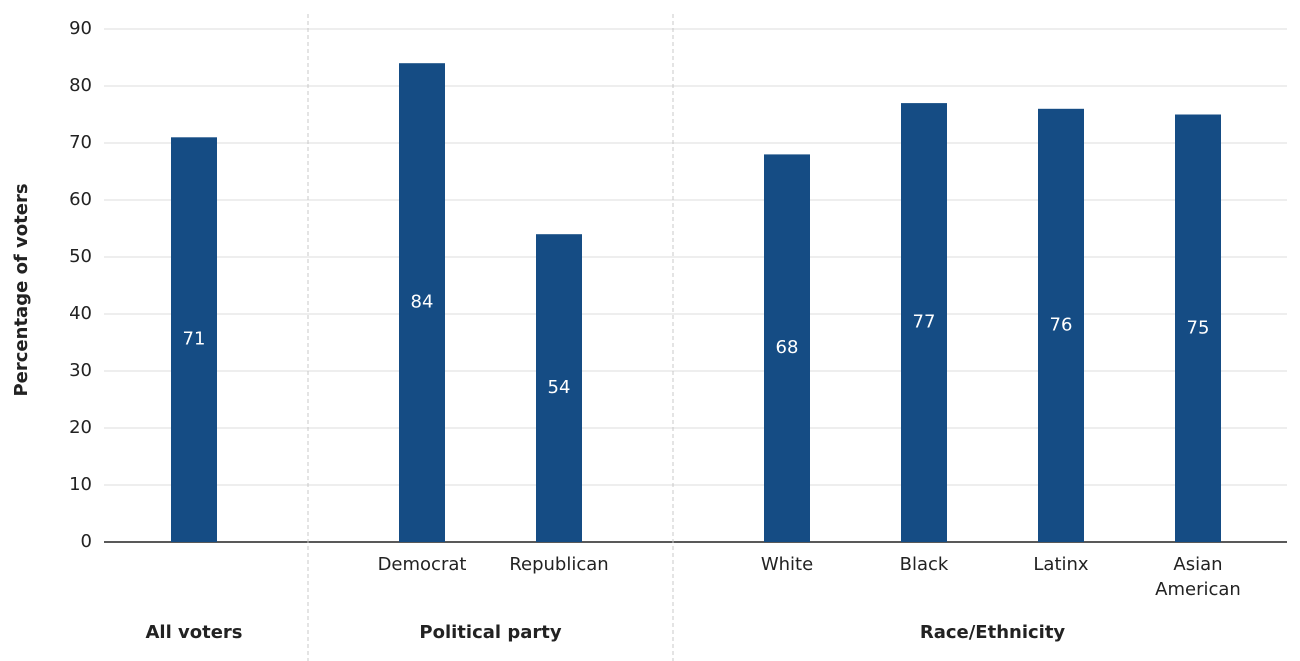 The width and height of the screenshot is (1300, 661). Describe the element at coordinates (80, 484) in the screenshot. I see `y-tick-label: 10` at that location.